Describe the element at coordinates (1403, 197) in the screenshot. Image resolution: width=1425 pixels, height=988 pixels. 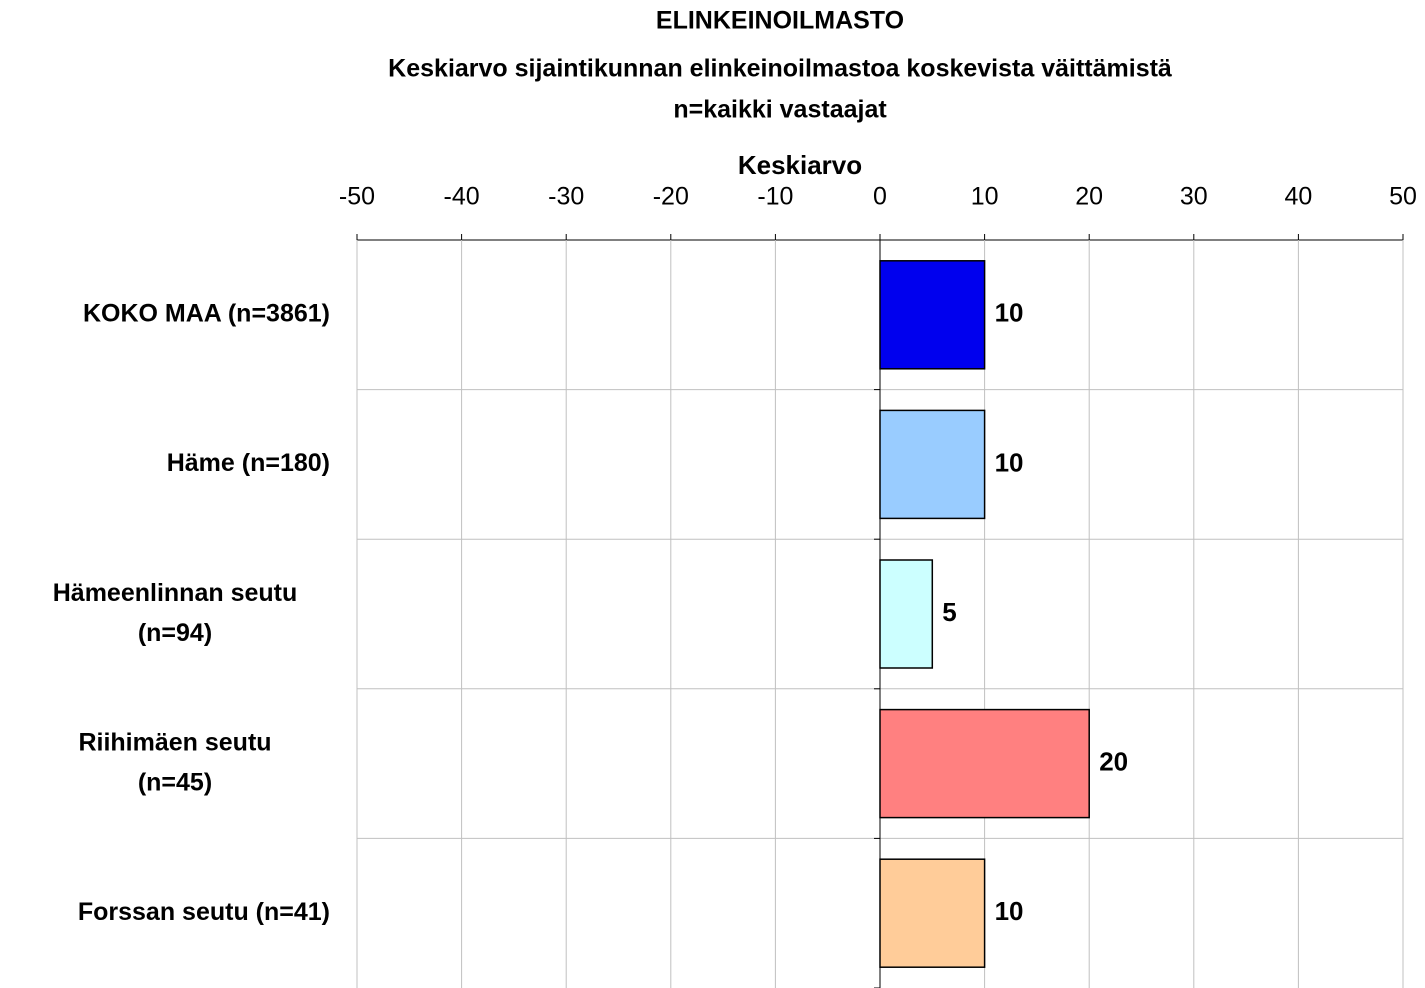
I see `x-tick-label: 50` at that location.